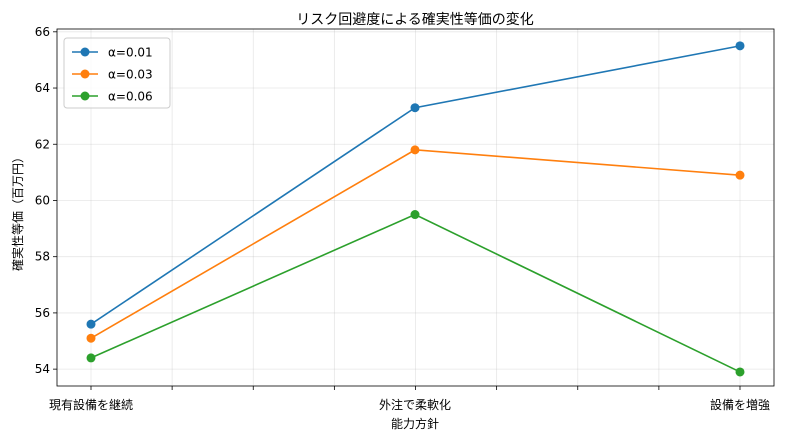 This screenshot has height=440, width=785. Describe the element at coordinates (42, 313) in the screenshot. I see `y-tick-label: 56` at that location.